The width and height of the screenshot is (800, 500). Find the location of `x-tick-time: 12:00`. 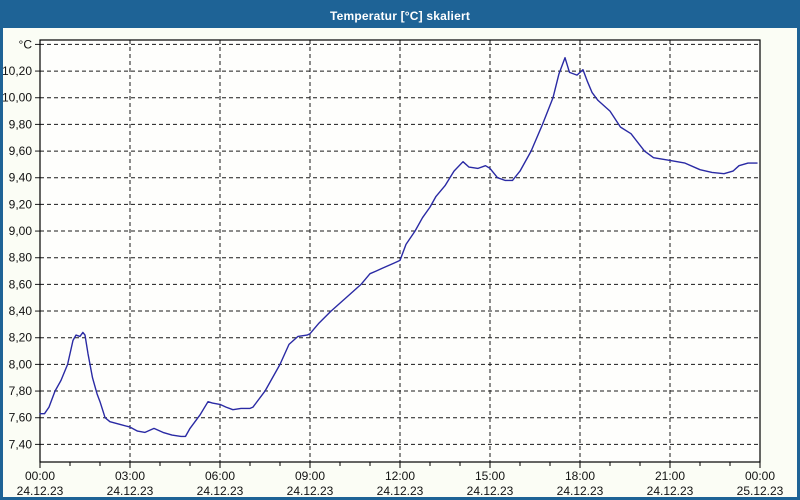

x-tick-time: 12:00 is located at coordinates (400, 476).